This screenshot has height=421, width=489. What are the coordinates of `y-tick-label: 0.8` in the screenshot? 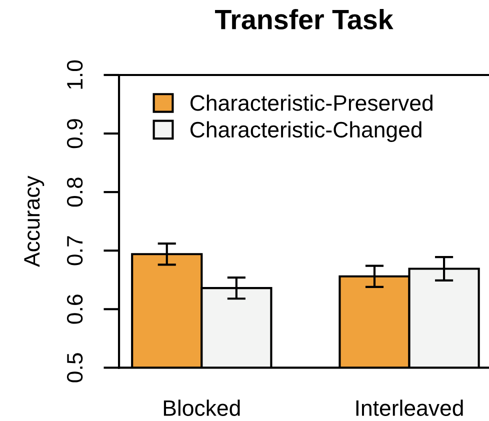 It's located at (74, 192).